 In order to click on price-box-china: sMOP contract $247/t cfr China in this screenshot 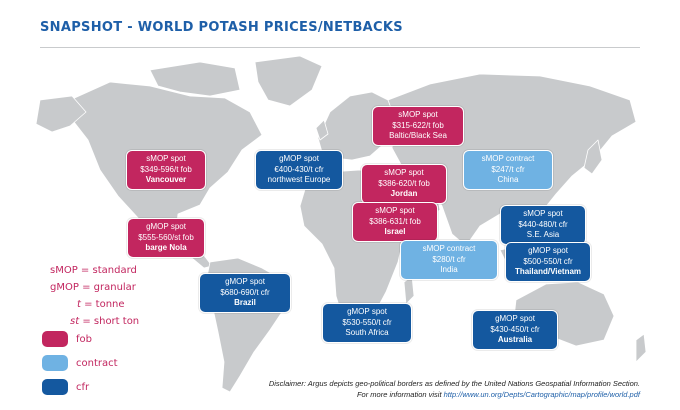, I will do `click(508, 170)`.